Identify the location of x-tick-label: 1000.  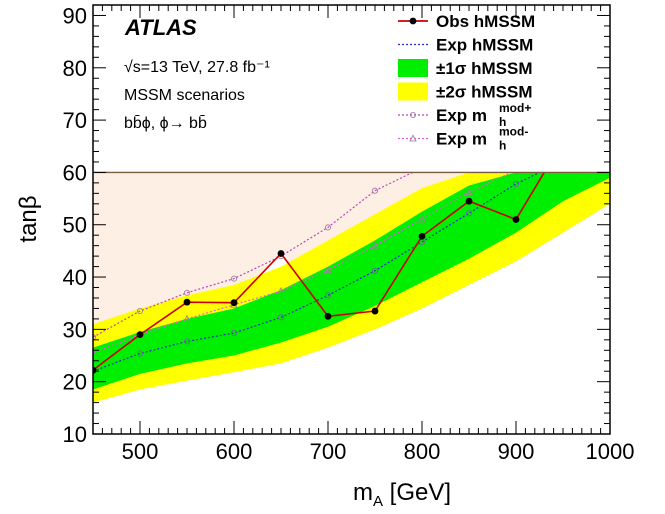
(610, 451).